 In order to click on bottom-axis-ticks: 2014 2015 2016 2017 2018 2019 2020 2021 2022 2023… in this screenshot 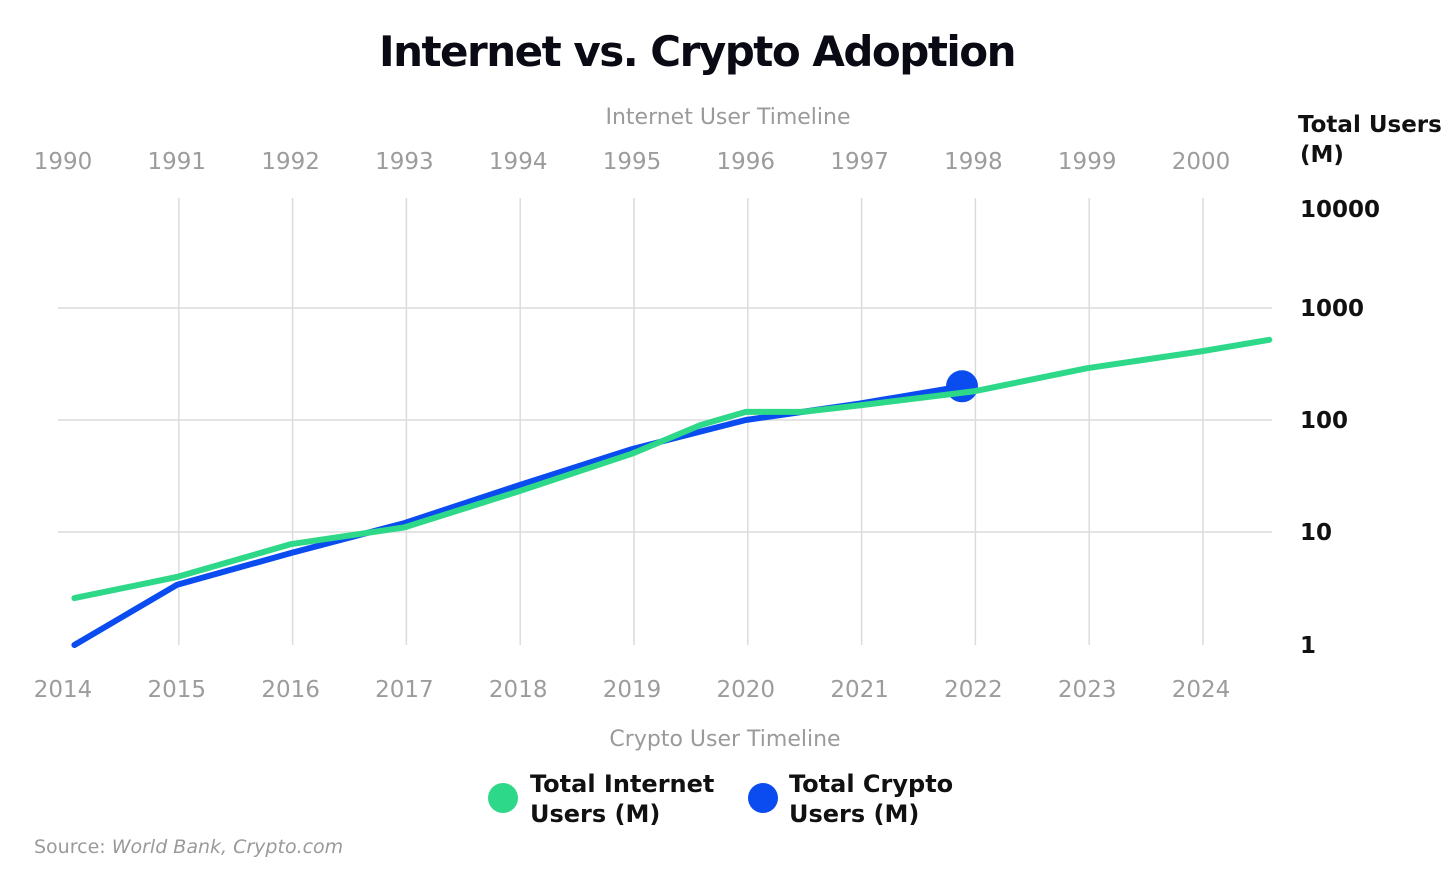, I will do `click(632, 690)`.